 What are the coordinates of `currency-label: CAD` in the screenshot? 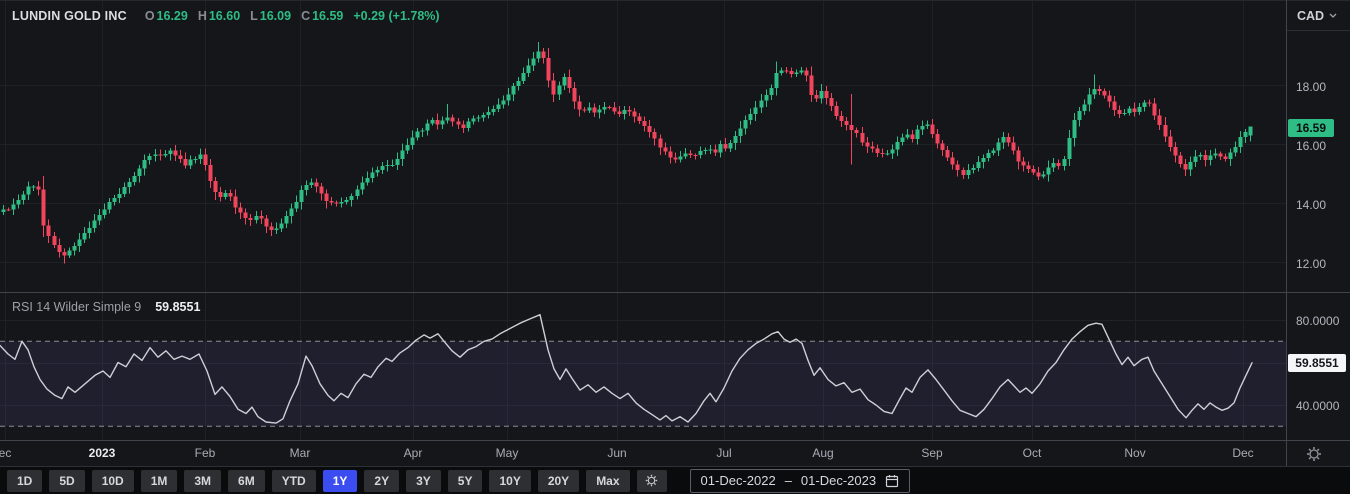 It's located at (1311, 15).